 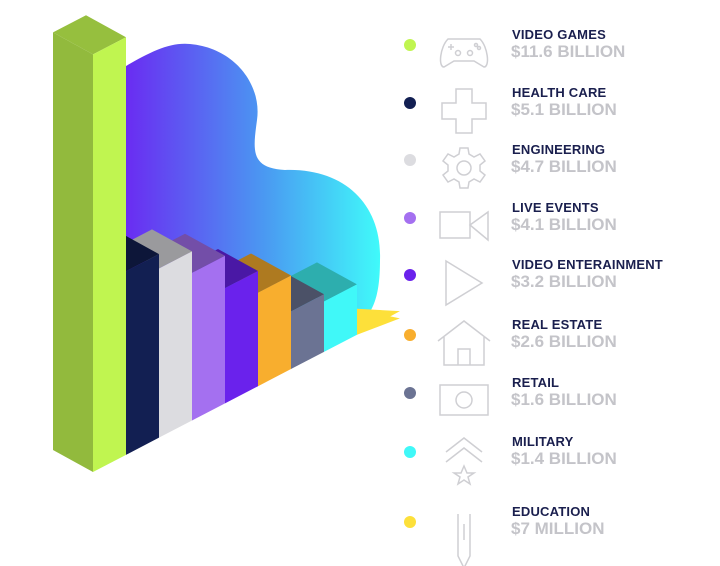 I want to click on legend-item: HEALTH CARE $5.1 BILLION, so click(x=560, y=116).